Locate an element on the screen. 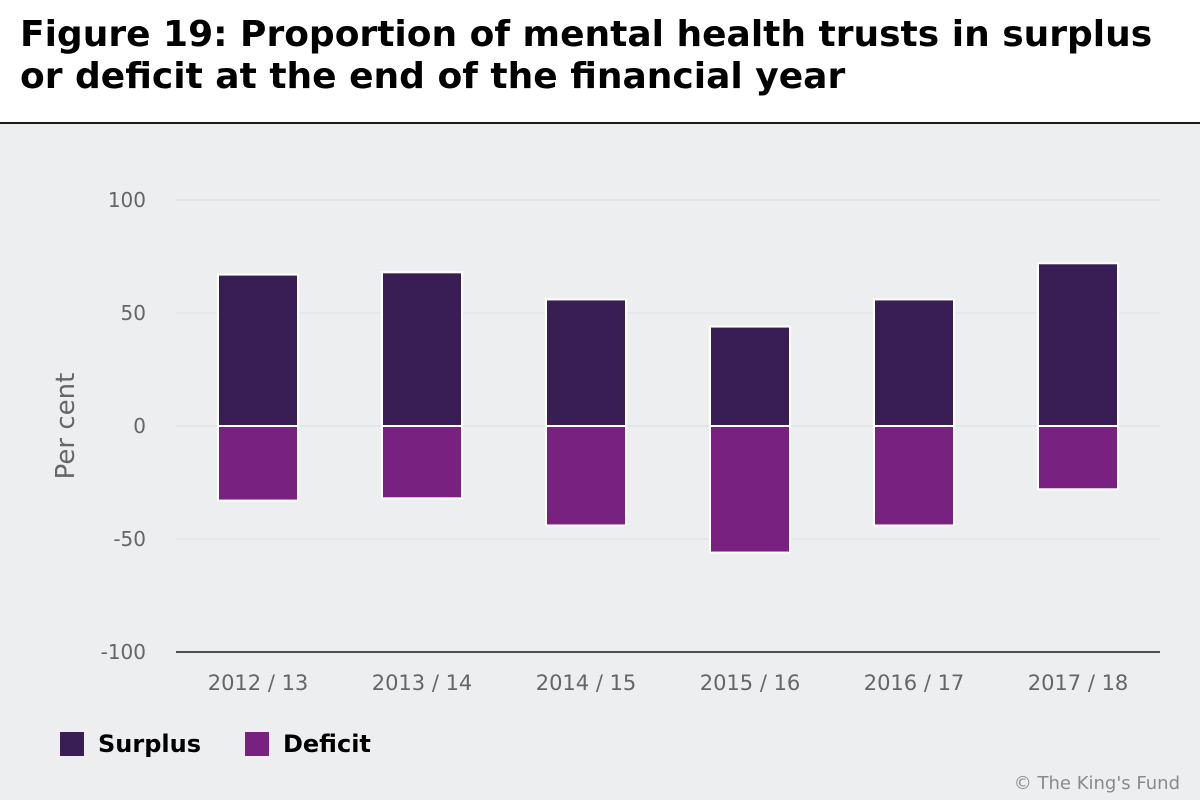 This screenshot has height=800, width=1200. credit-text: © The King's Fund is located at coordinates (1096, 783).